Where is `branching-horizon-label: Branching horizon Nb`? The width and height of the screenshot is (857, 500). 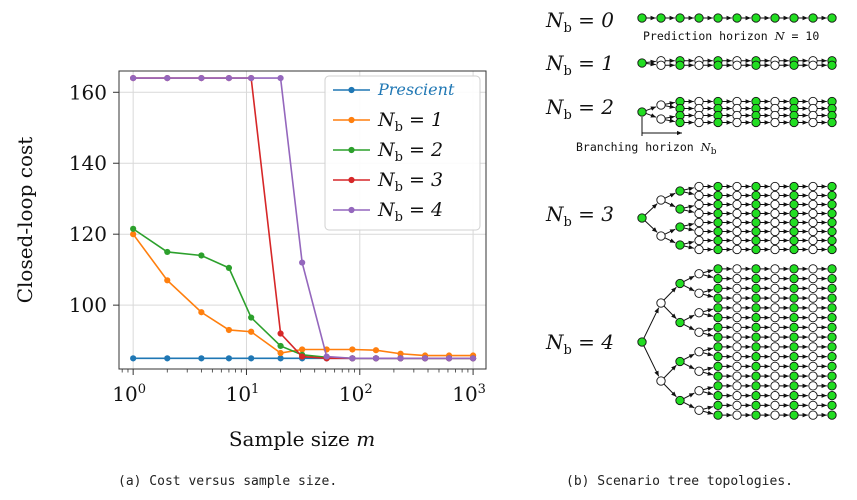
branching-horizon-label: Branching horizon Nb is located at coordinates (646, 148).